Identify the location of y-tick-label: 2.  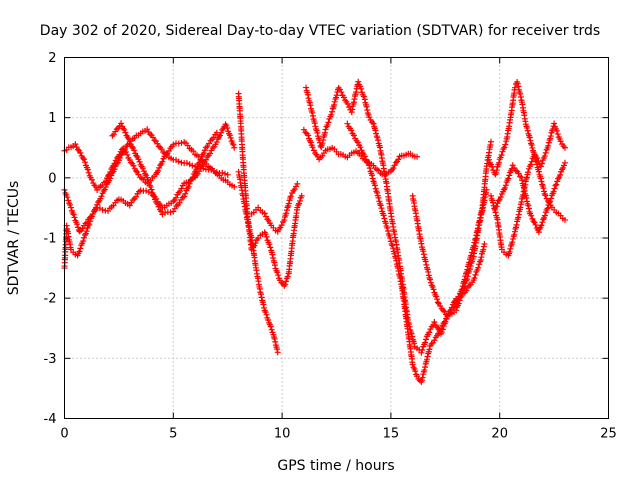
(52, 58).